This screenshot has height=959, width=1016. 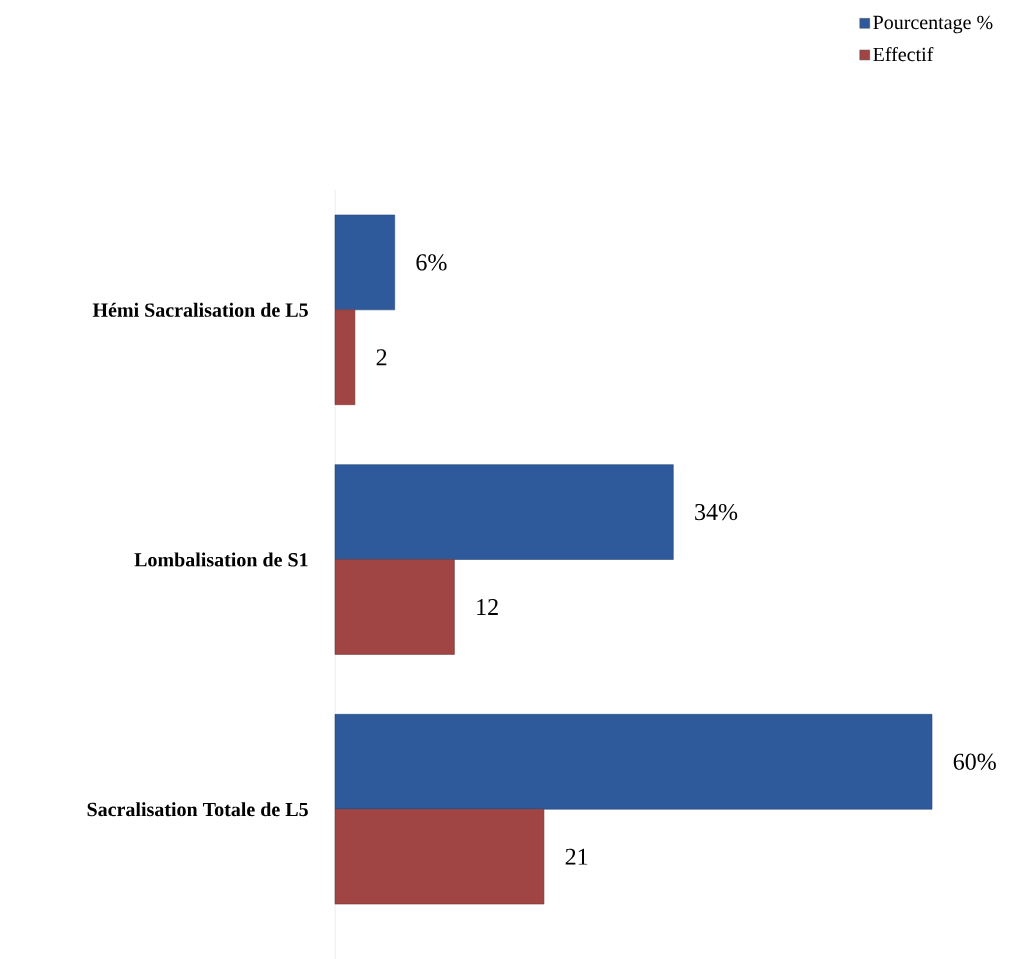 I want to click on legend-label: Pourcentage %, so click(x=933, y=24).